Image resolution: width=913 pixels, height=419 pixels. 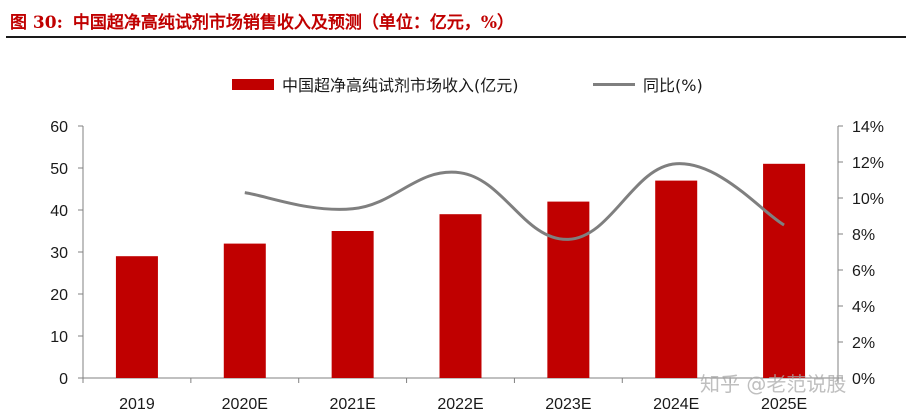 I want to click on yoy-line-path, so click(x=514, y=201).